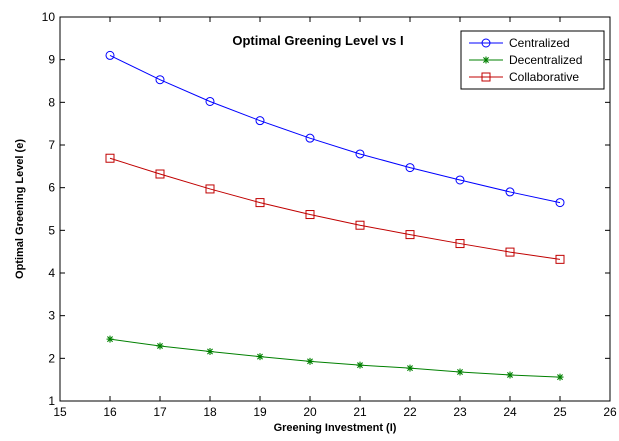  I want to click on series-decentralized, so click(335, 358).